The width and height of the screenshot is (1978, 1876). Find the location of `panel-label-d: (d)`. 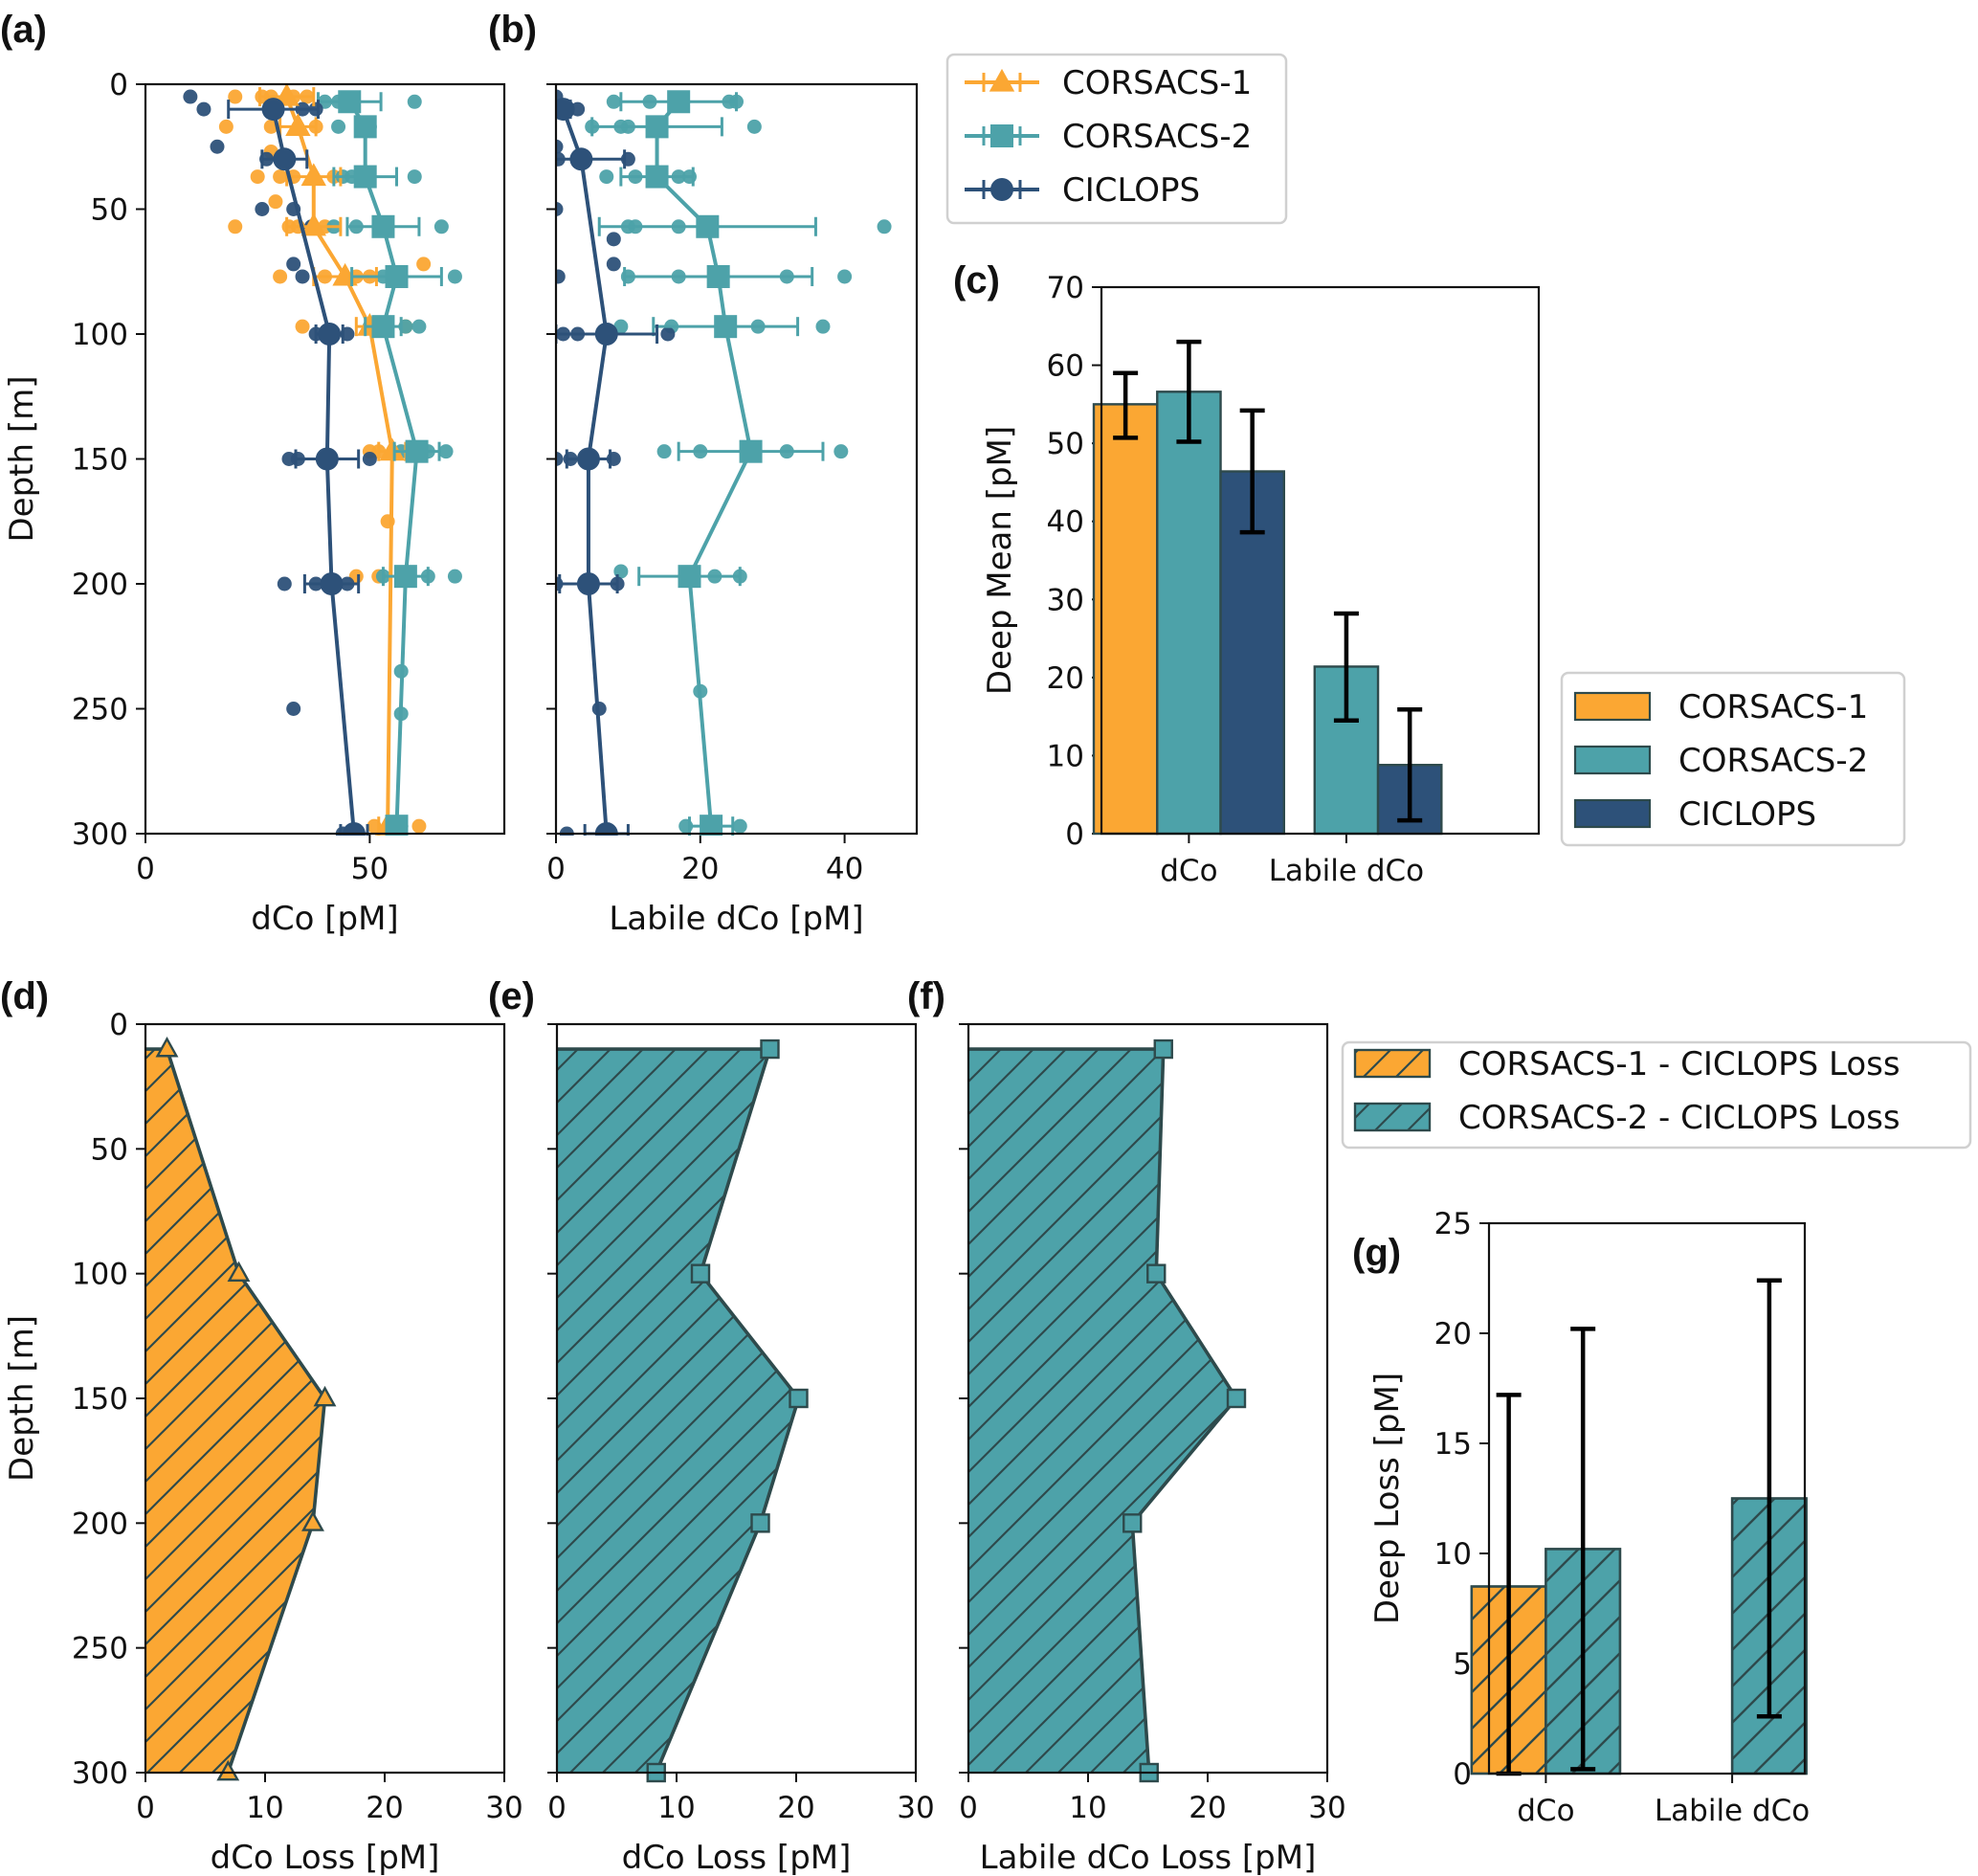

panel-label-d: (d) is located at coordinates (24, 996).